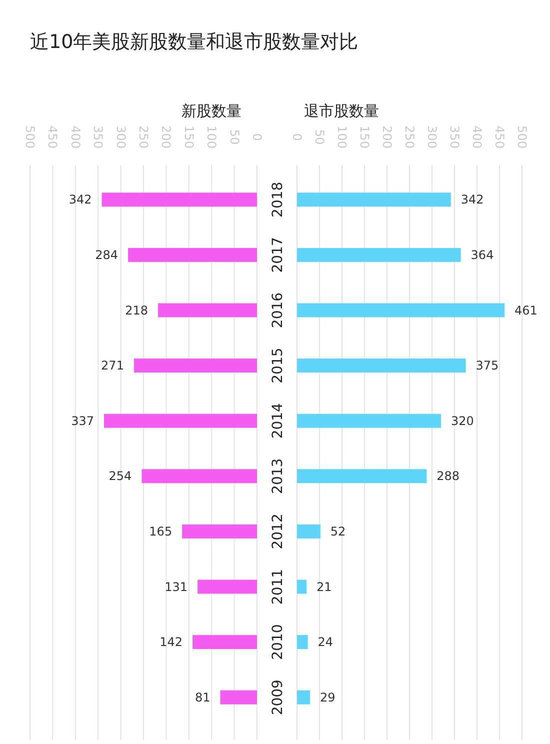 The width and height of the screenshot is (550, 744). I want to click on data-label: 461, so click(526, 310).